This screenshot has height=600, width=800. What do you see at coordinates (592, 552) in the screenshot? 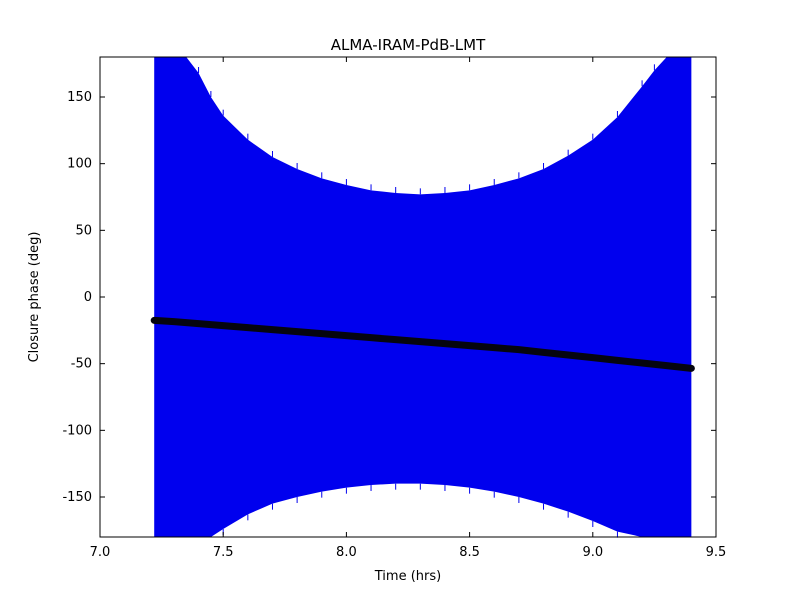
I see `x-tick-label: 9.0` at bounding box center [592, 552].